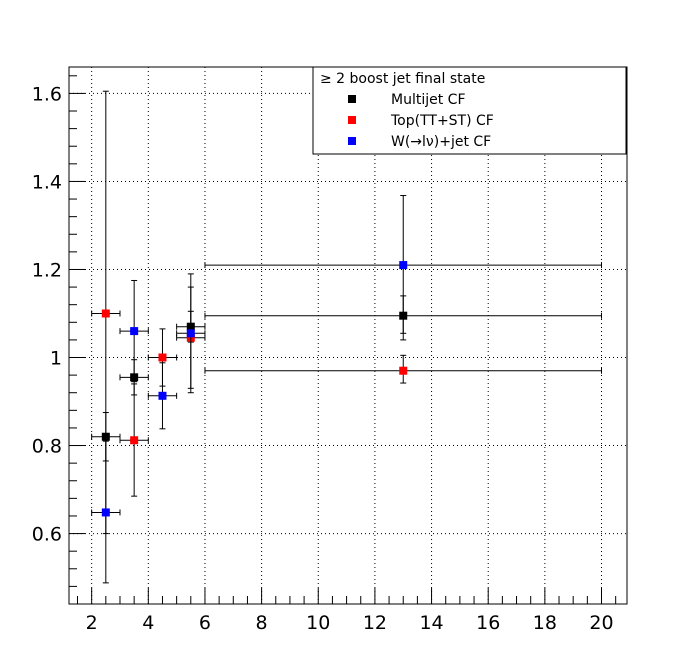 Image resolution: width=696 pixels, height=672 pixels. What do you see at coordinates (375, 623) in the screenshot?
I see `x-tick-label: 12` at bounding box center [375, 623].